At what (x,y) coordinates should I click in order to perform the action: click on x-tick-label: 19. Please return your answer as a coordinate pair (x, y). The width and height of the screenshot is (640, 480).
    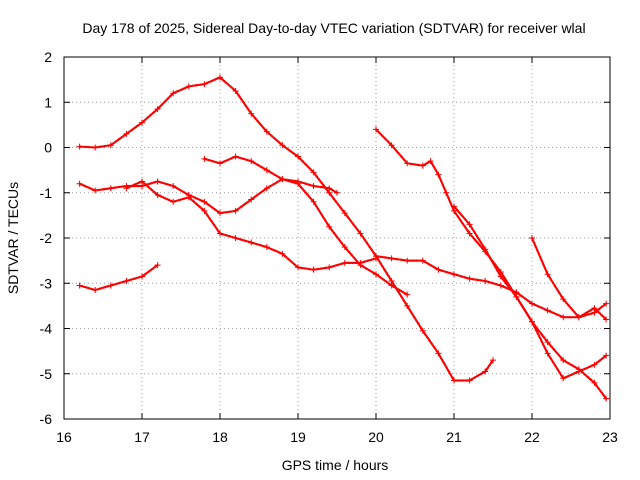
    Looking at the image, I should click on (298, 437).